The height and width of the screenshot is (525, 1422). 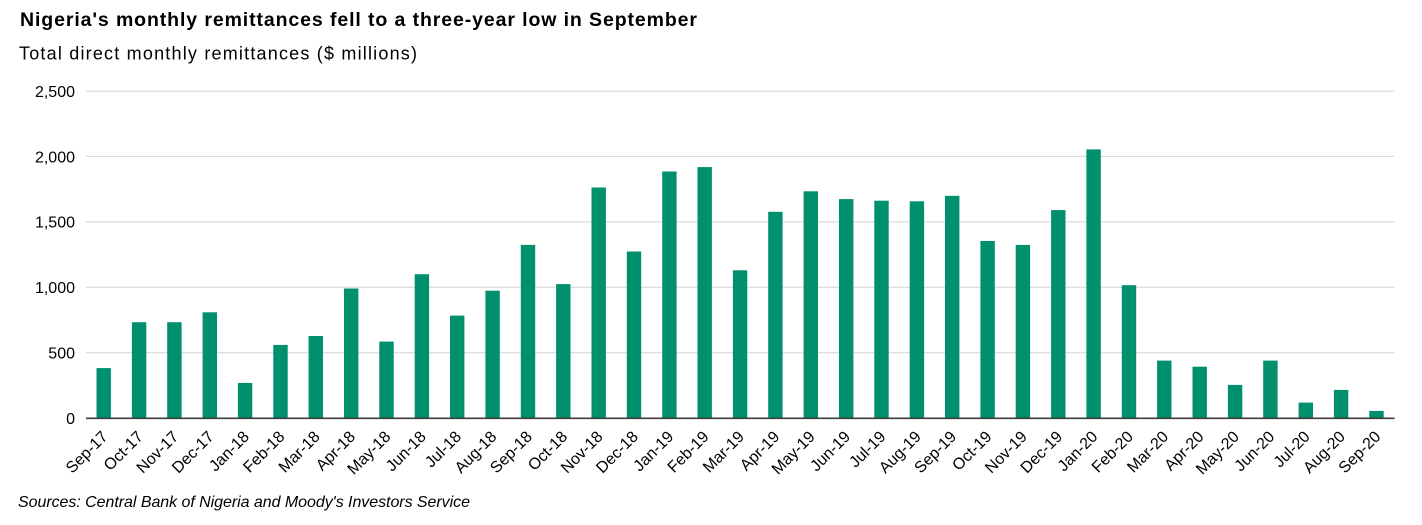 I want to click on svg-text: 2,500, so click(x=55, y=92).